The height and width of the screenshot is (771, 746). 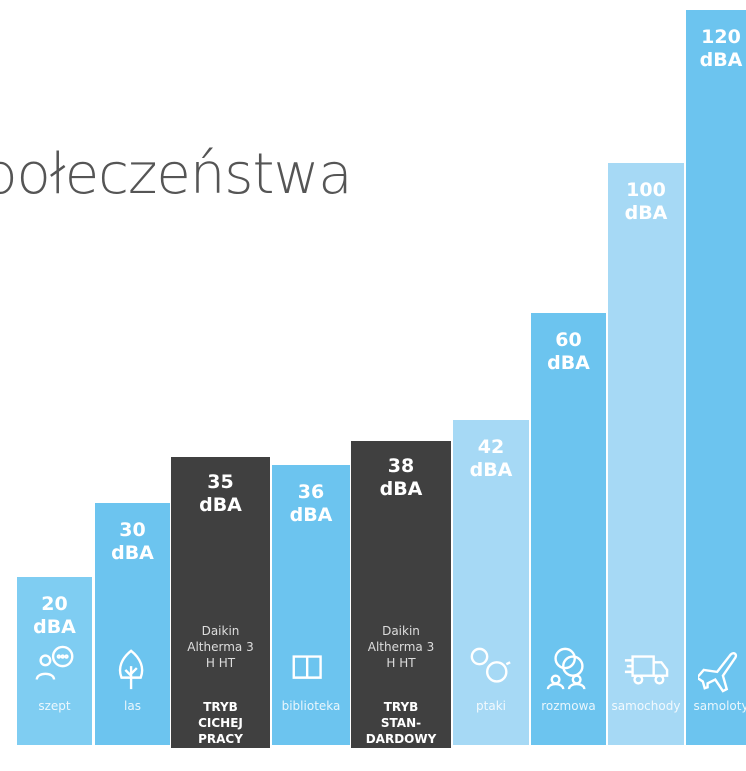 What do you see at coordinates (721, 37) in the screenshot?
I see `level-line: 120` at bounding box center [721, 37].